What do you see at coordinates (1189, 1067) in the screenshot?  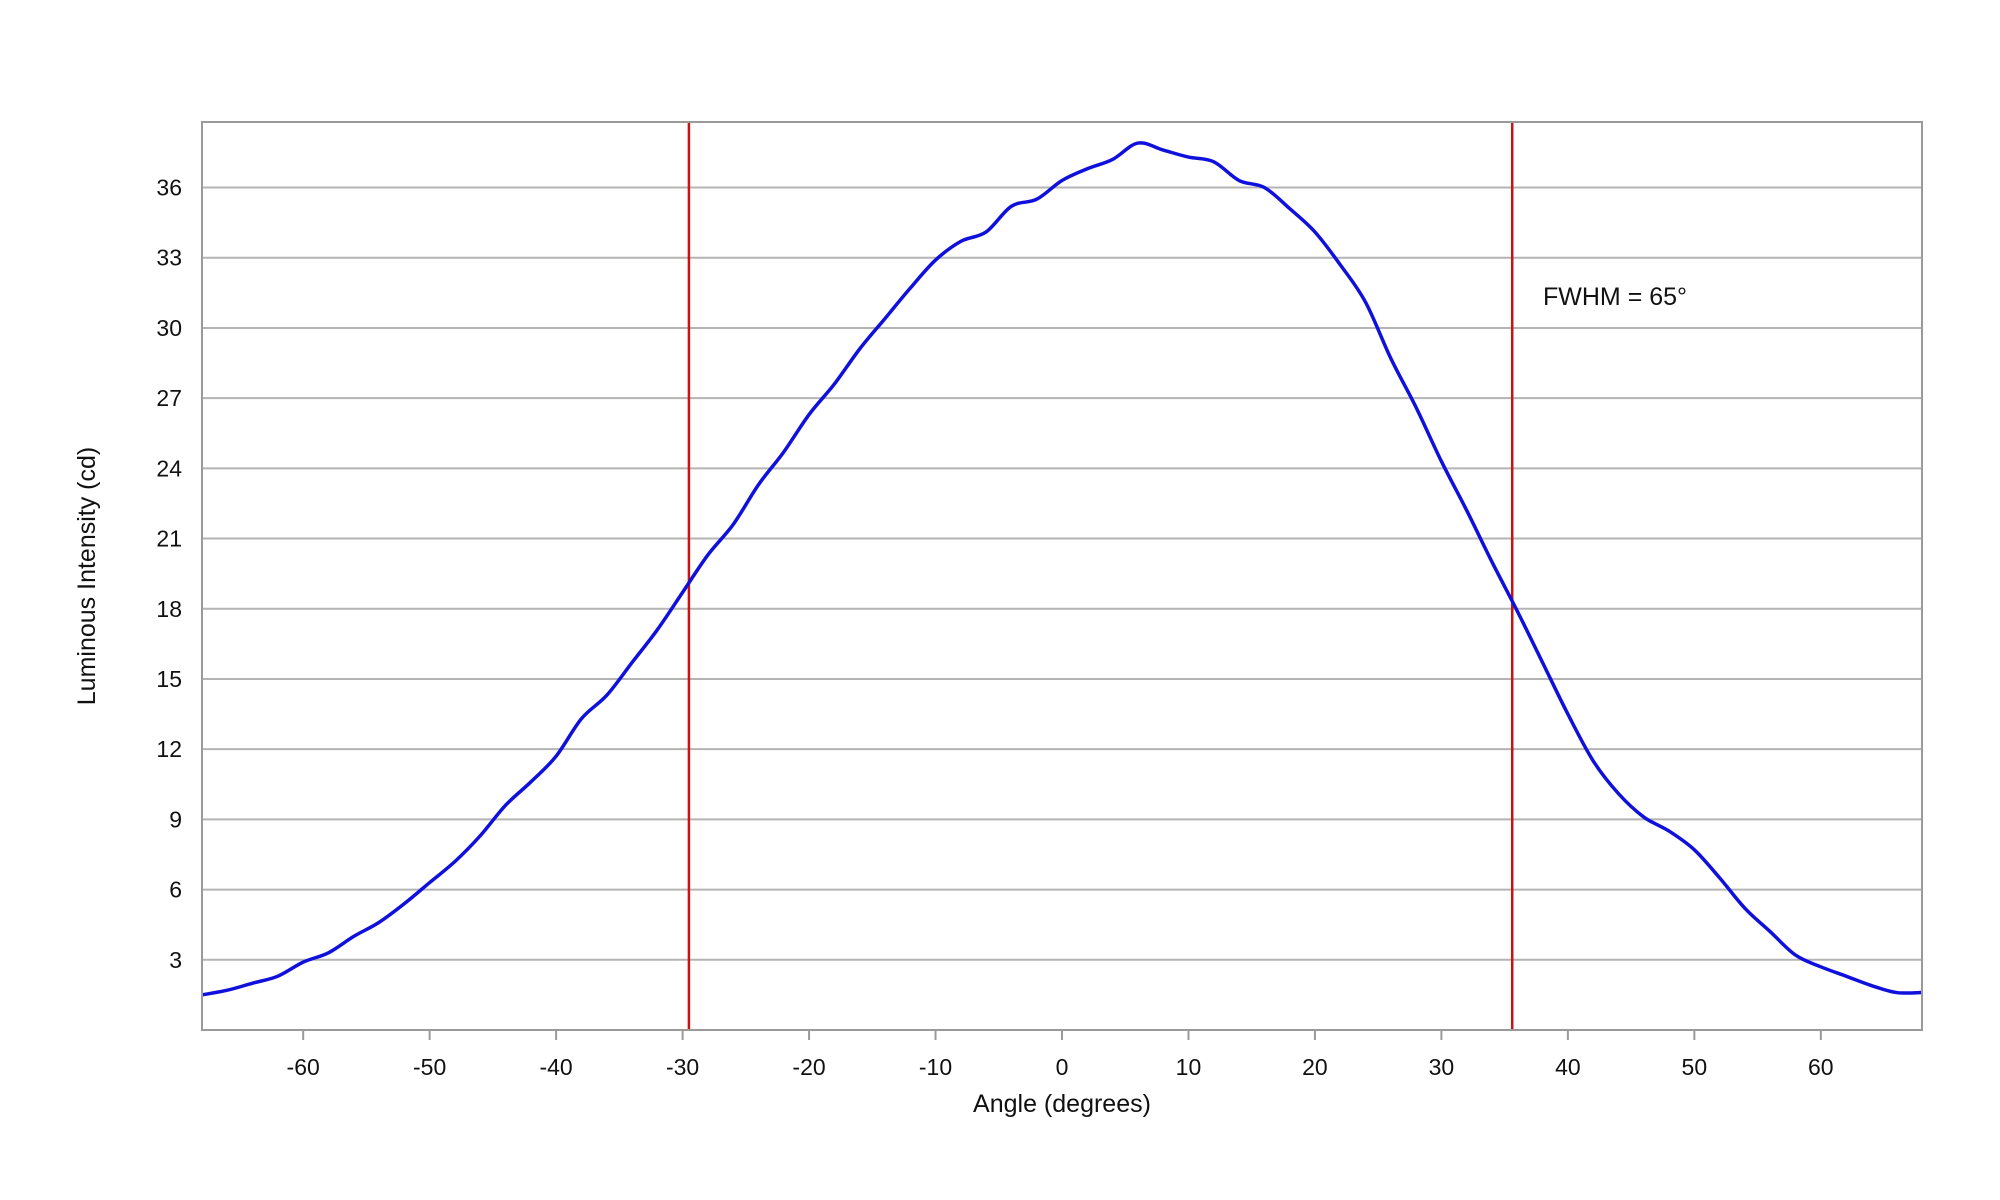 I see `x-tick-label: 10` at bounding box center [1189, 1067].